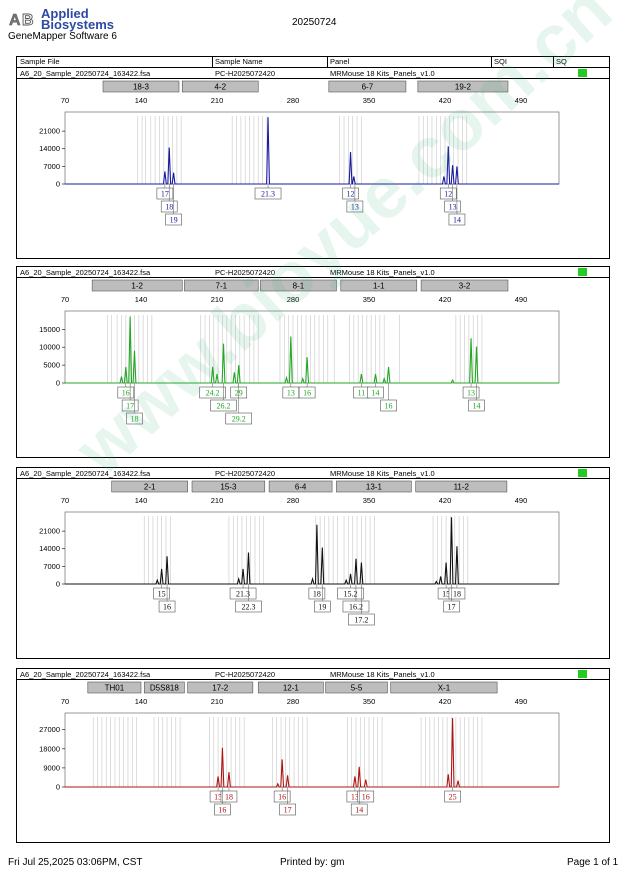  Describe the element at coordinates (49, 748) in the screenshot. I see `y-tick-label: 18000` at that location.